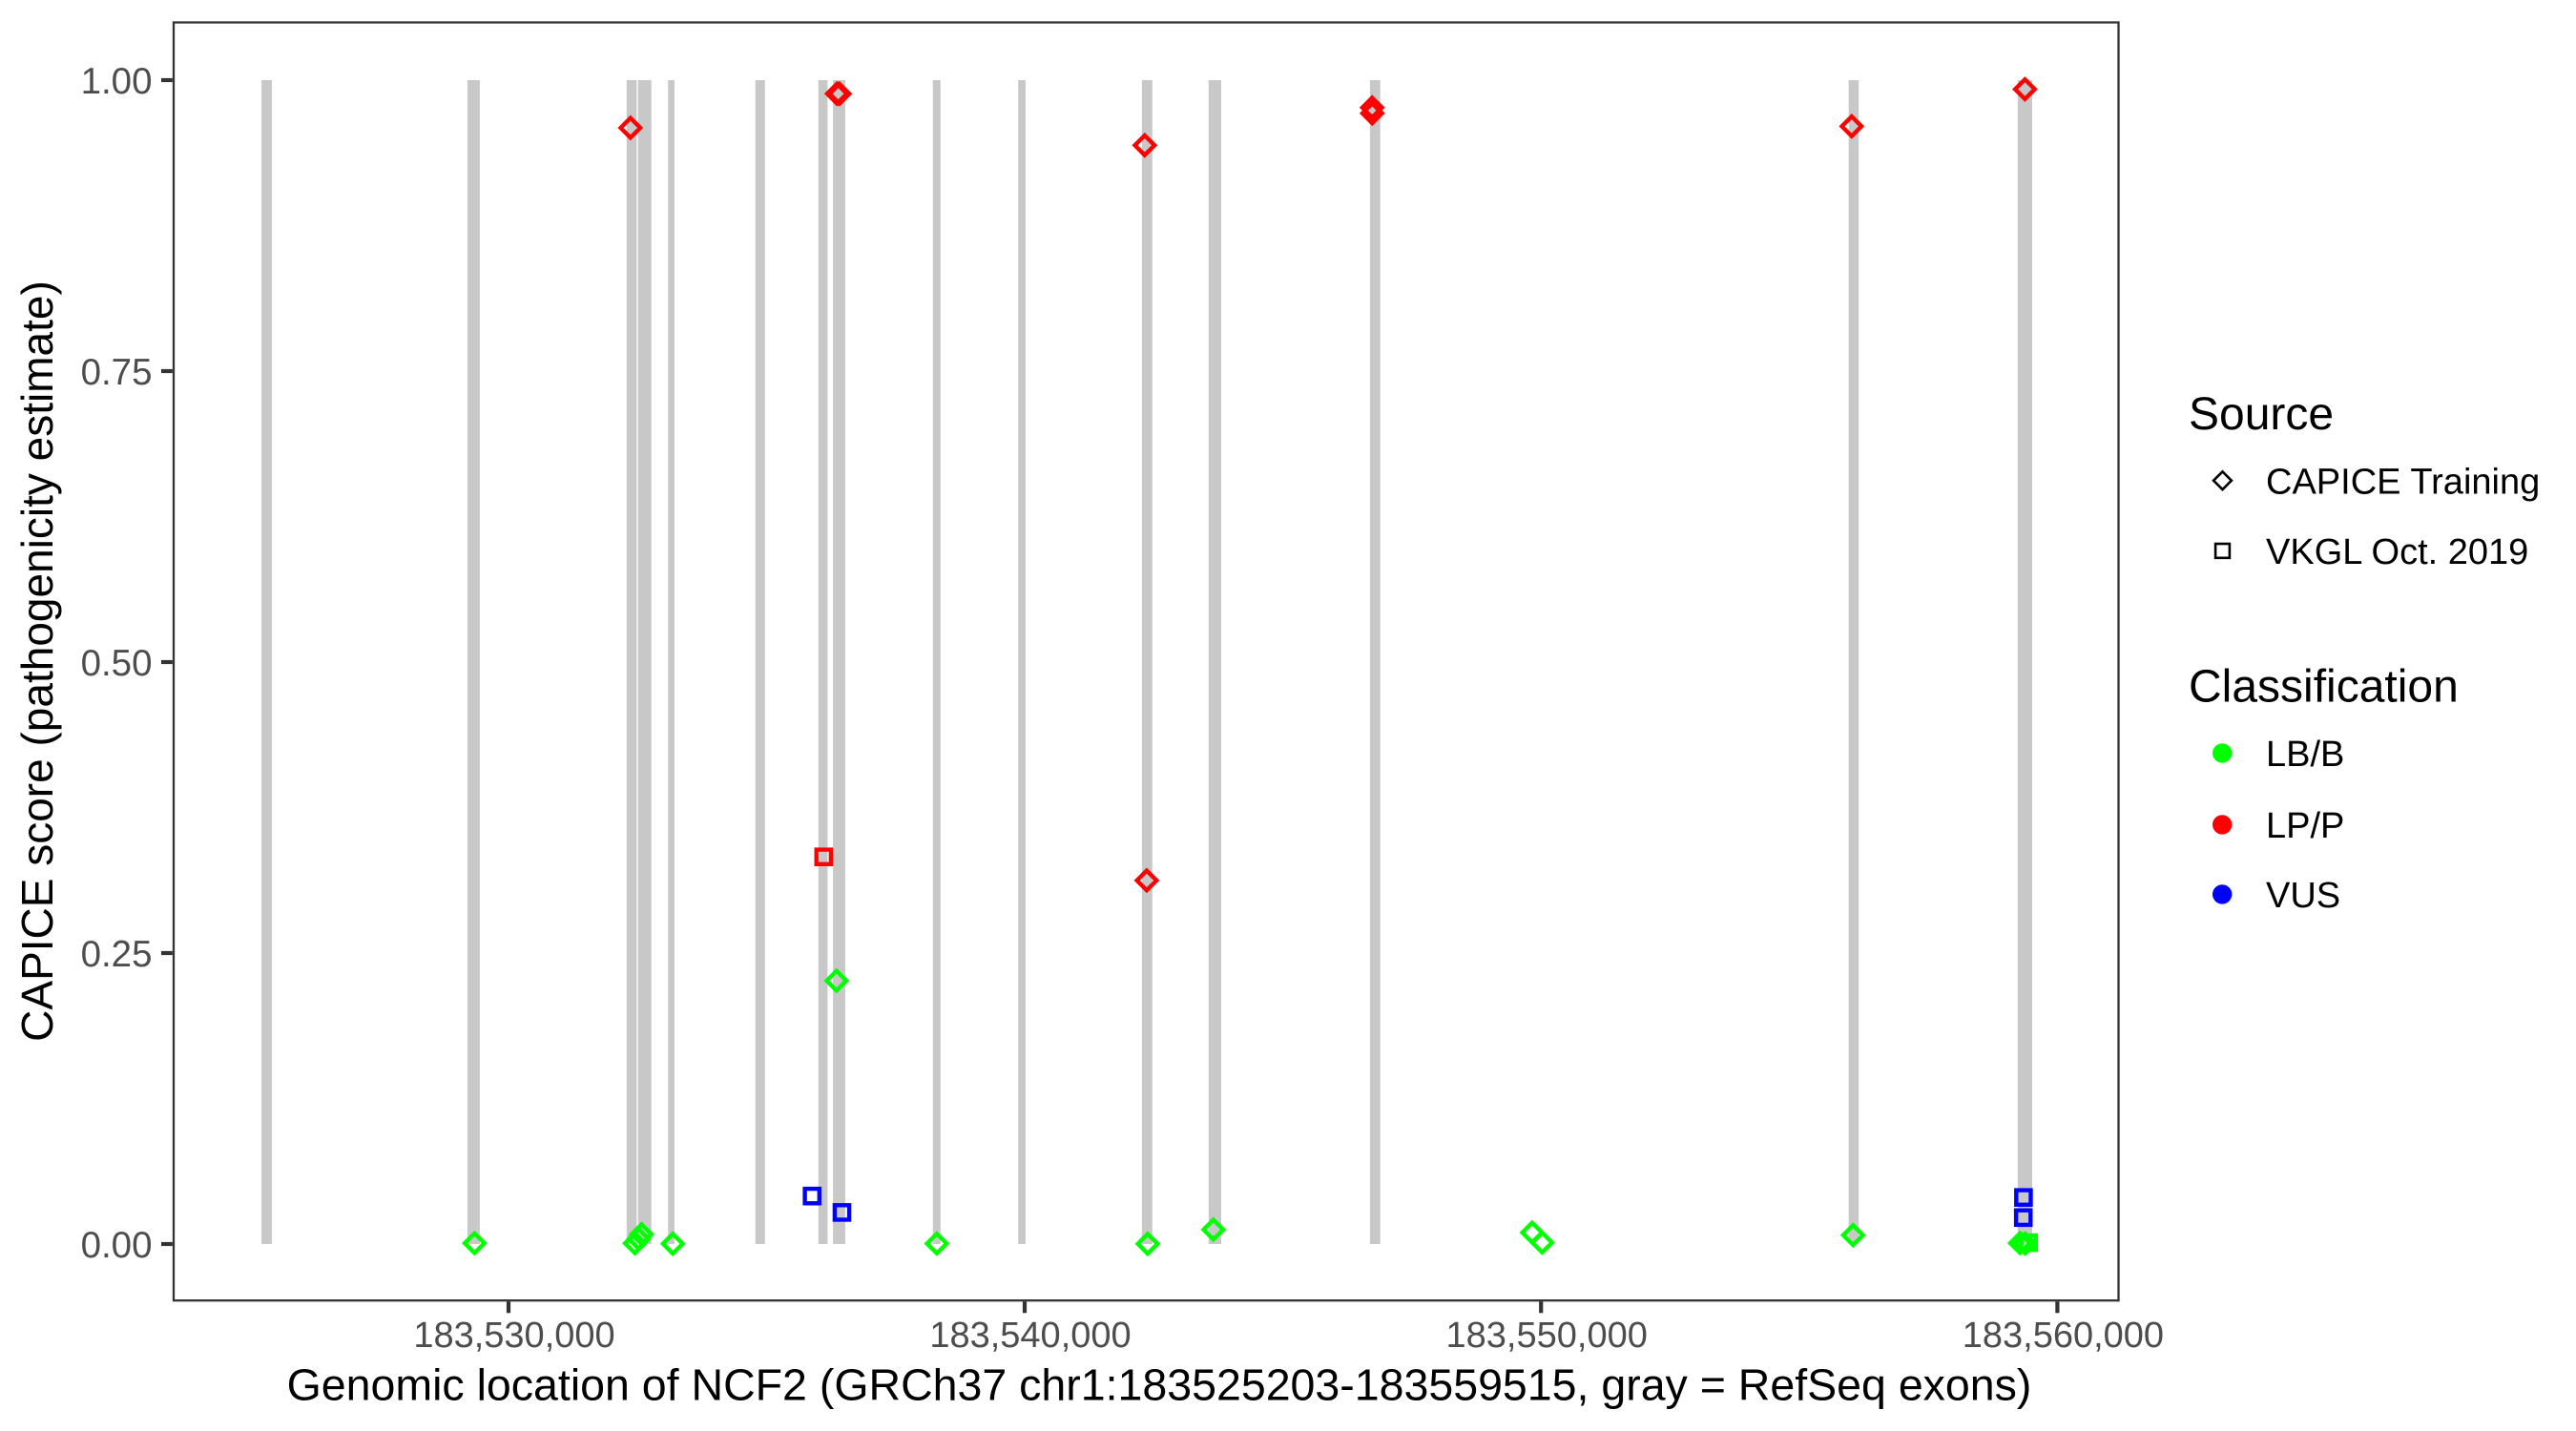 The width and height of the screenshot is (2576, 1431). Describe the element at coordinates (2324, 687) in the screenshot. I see `svg-text: Classification` at that location.